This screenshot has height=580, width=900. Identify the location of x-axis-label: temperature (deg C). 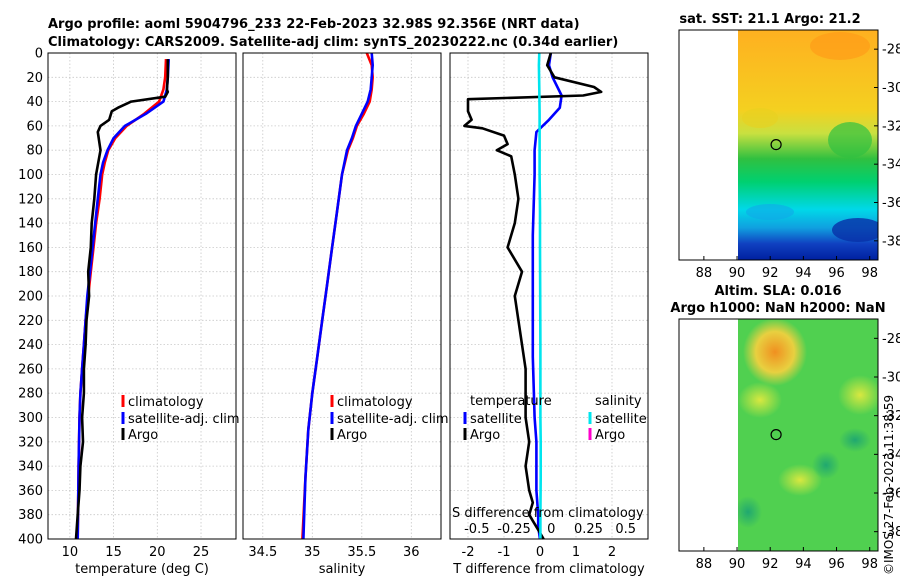
(142, 569).